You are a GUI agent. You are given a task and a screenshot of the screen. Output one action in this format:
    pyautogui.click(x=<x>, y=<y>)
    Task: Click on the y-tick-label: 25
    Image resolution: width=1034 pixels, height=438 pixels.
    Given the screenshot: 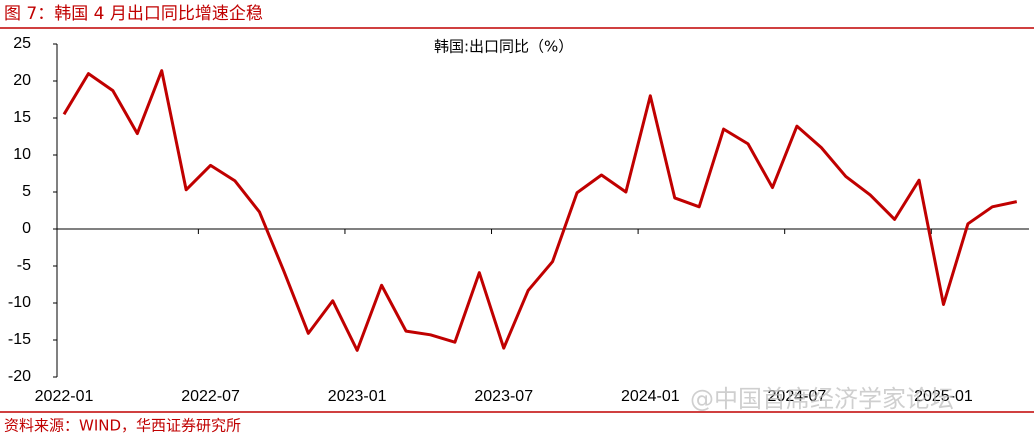 What is the action you would take?
    pyautogui.click(x=22, y=43)
    